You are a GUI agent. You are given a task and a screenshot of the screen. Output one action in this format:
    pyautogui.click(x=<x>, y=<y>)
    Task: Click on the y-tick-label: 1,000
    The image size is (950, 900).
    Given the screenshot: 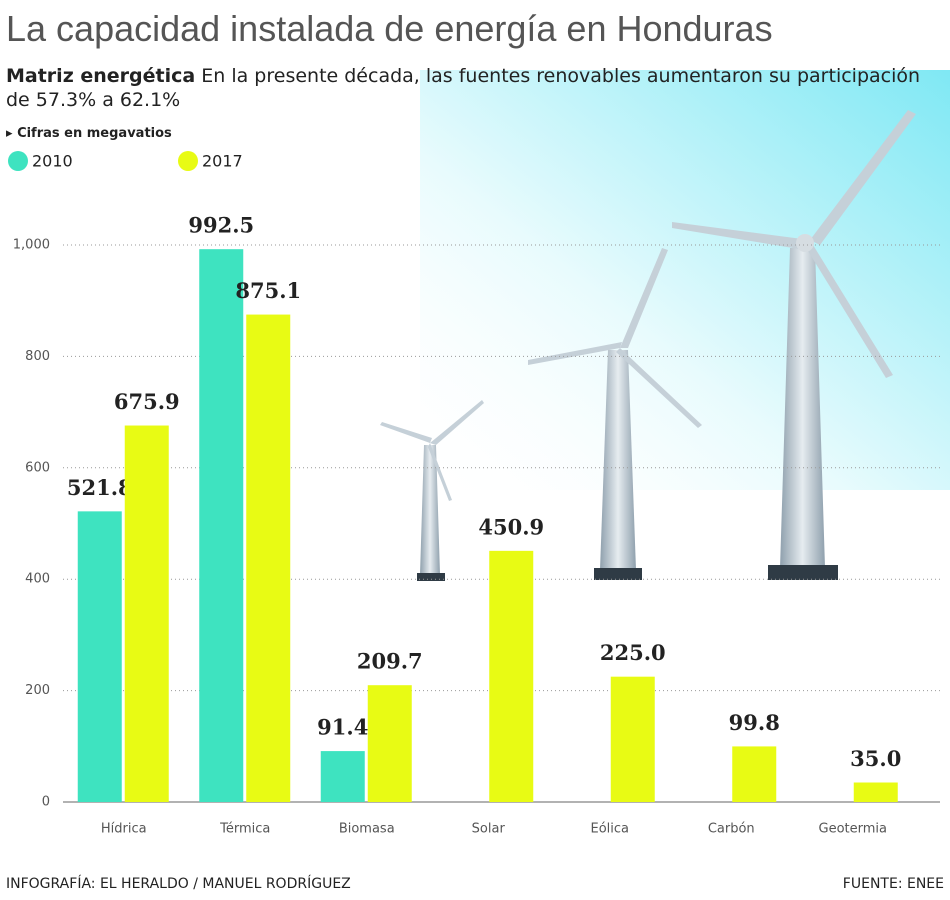 What is the action you would take?
    pyautogui.click(x=31, y=245)
    